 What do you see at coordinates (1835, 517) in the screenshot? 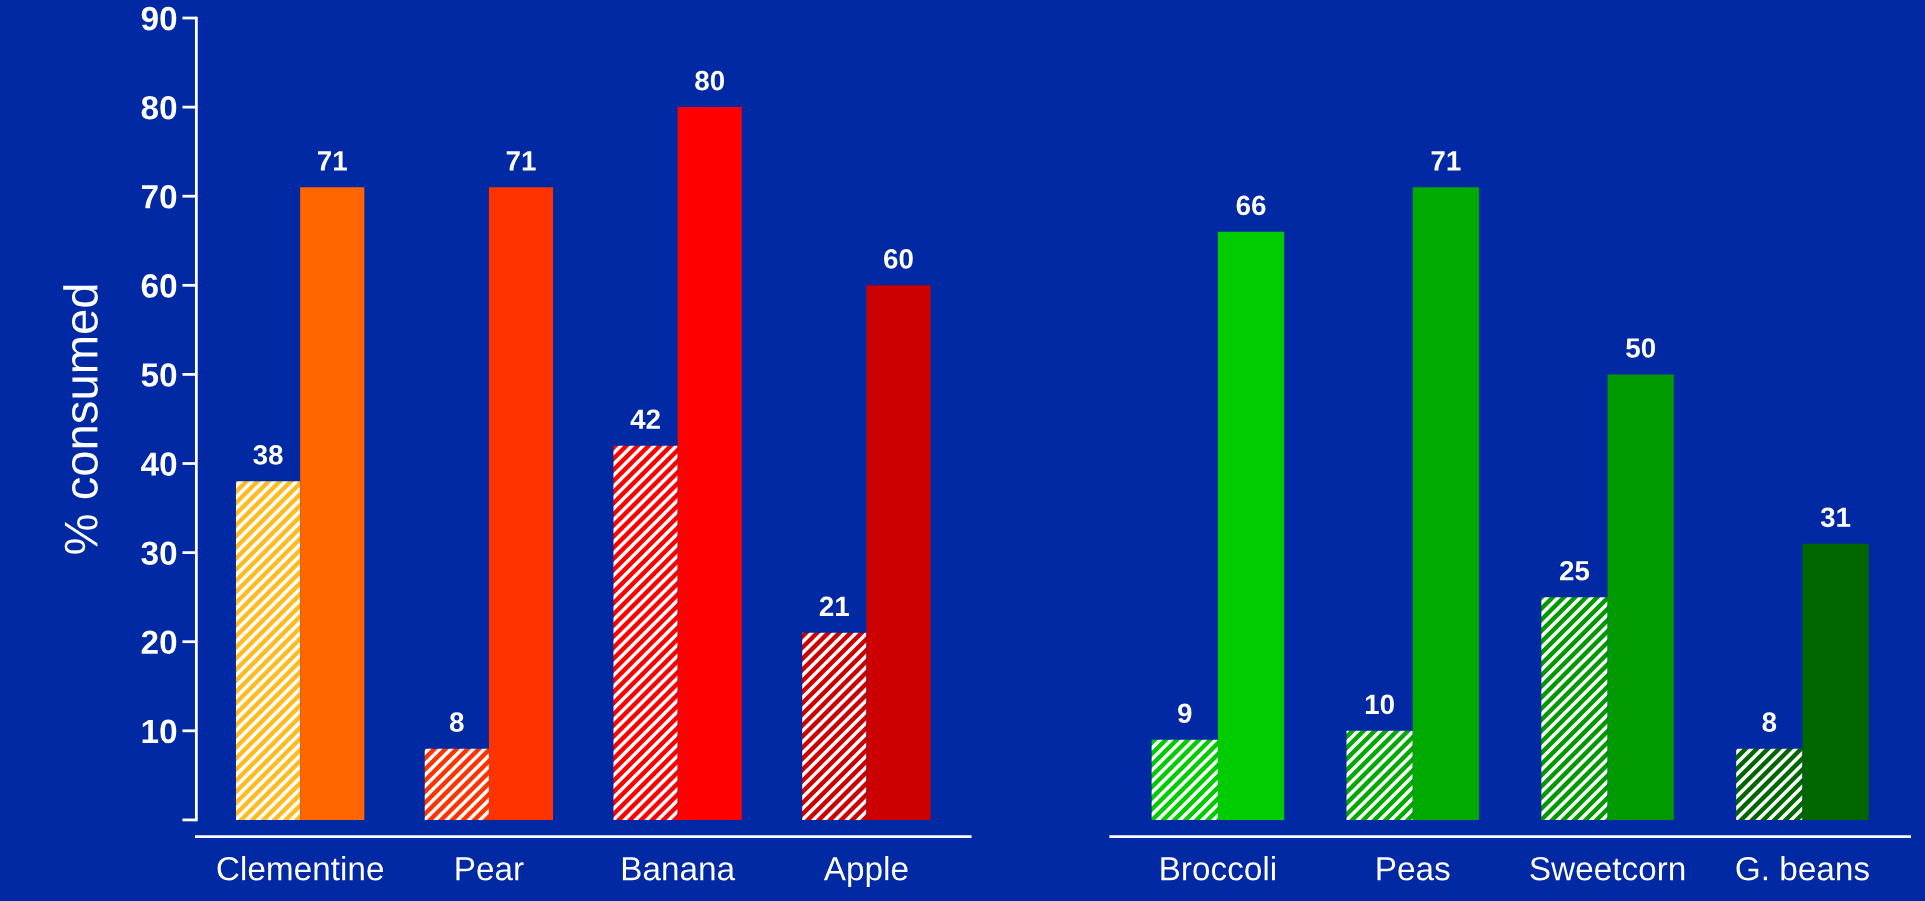
I see `data-label: 31` at bounding box center [1835, 517].